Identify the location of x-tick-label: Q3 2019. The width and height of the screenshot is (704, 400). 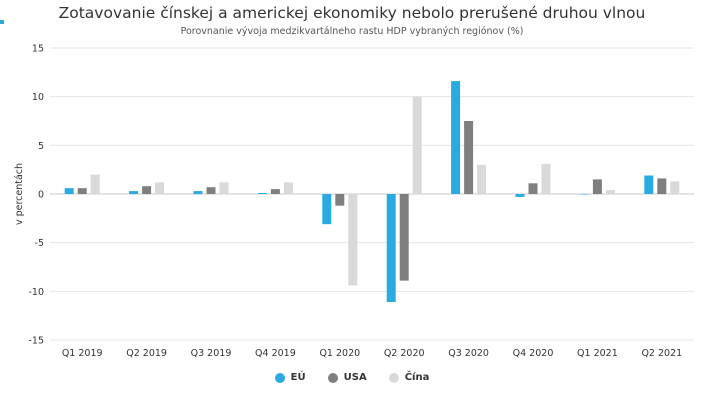
(211, 353).